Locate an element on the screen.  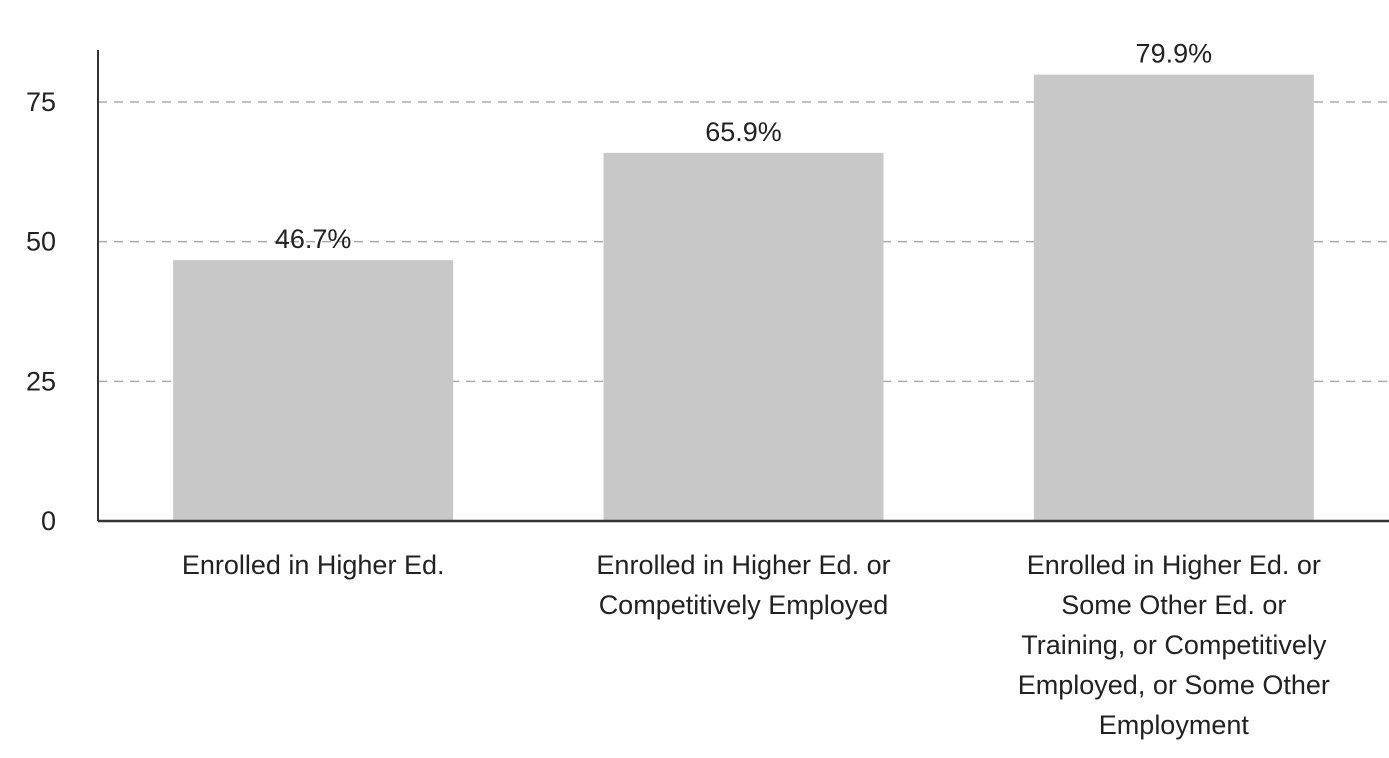
data-label: 65.9% is located at coordinates (743, 132).